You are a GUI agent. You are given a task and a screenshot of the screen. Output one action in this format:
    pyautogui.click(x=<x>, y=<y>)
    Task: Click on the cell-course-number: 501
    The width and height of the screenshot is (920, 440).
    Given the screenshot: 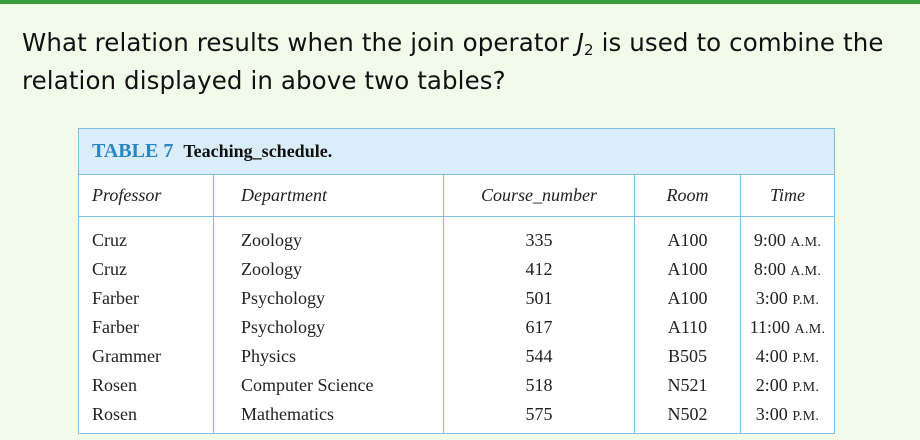 What is the action you would take?
    pyautogui.click(x=539, y=298)
    